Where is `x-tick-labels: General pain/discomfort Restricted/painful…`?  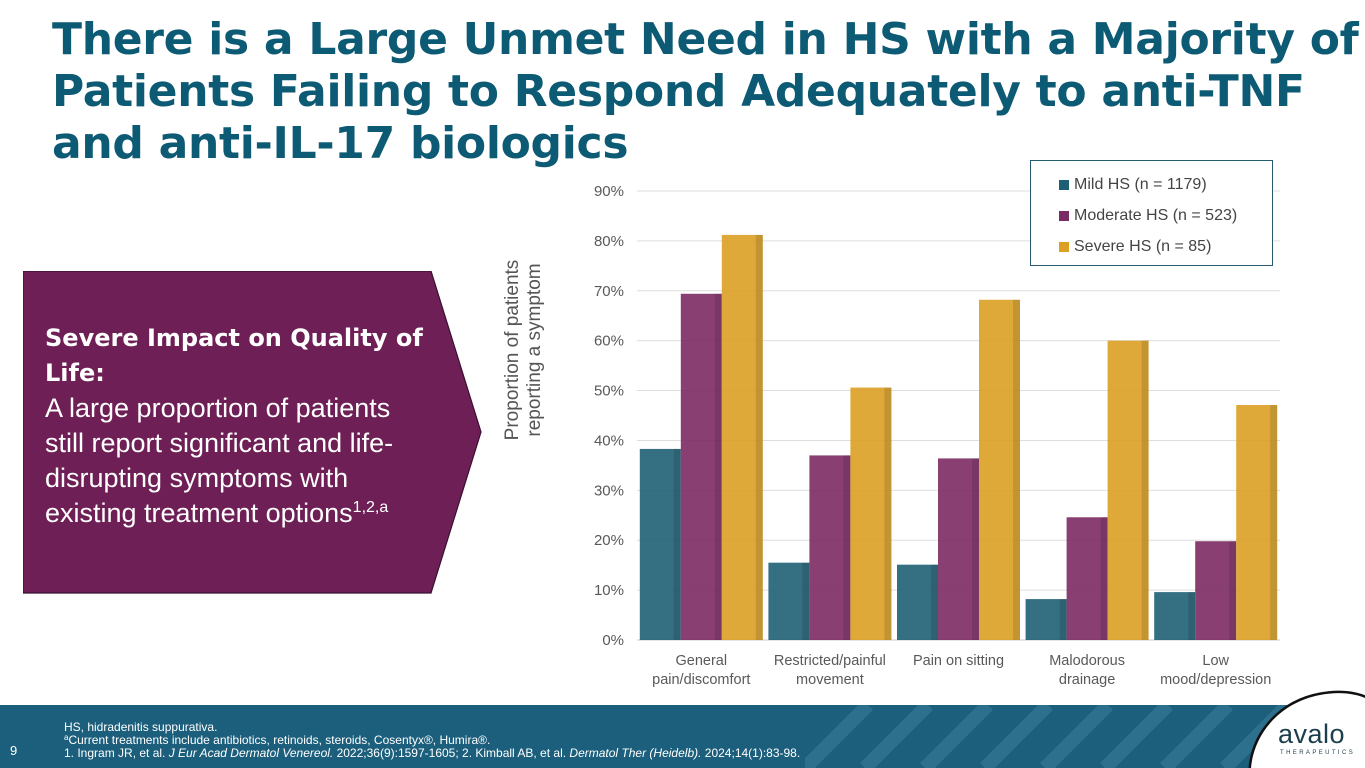
x-tick-labels: General pain/discomfort Restricted/painful… is located at coordinates (961, 670).